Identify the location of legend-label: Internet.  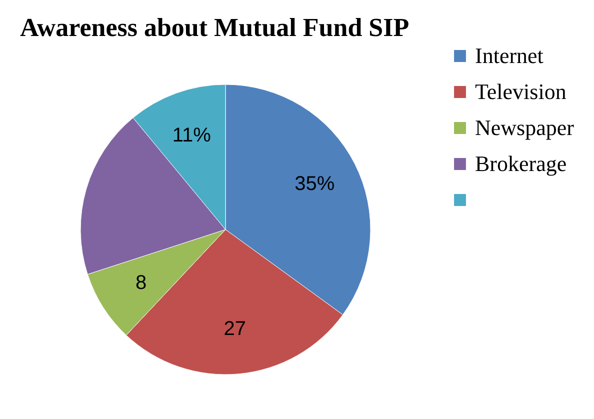
(509, 55).